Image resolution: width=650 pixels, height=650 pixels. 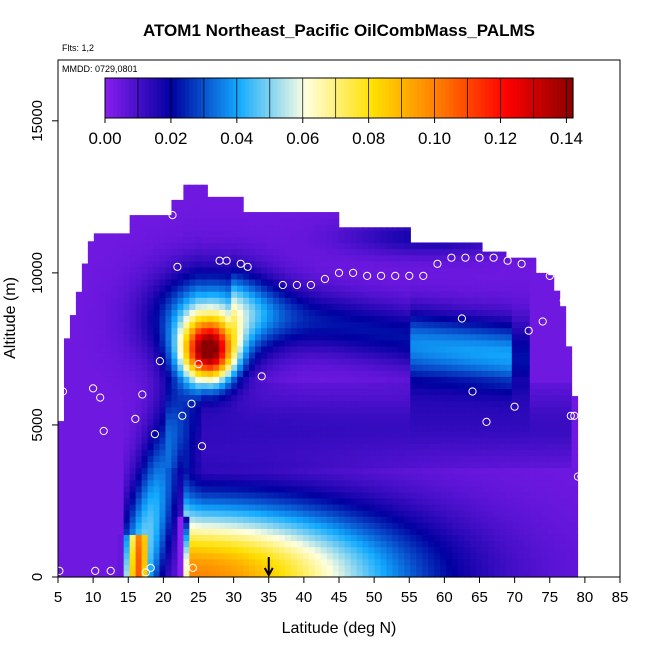 I want to click on mmdd-annotation: MMDD: 0729,0801, so click(x=100, y=69).